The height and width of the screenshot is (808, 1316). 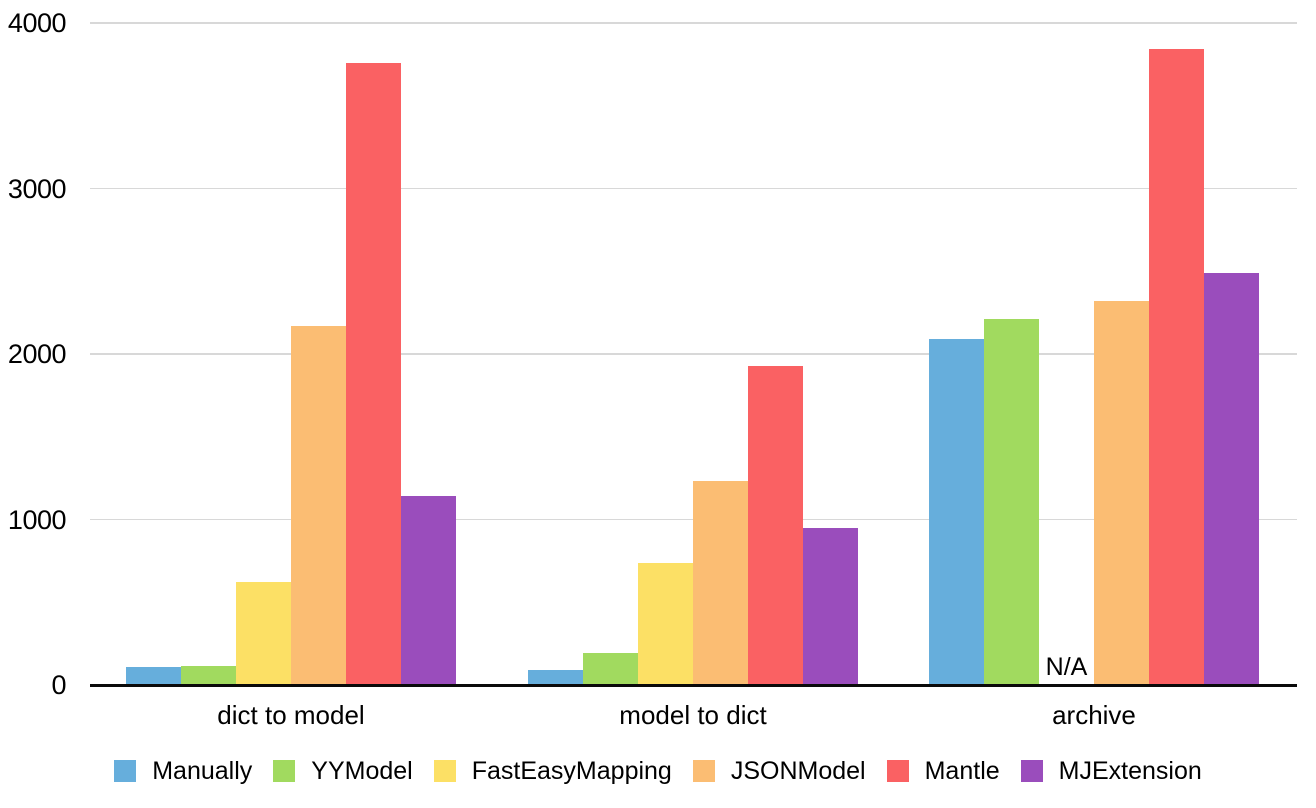 What do you see at coordinates (37, 188) in the screenshot?
I see `y-axis-tick-label-3000: 3000` at bounding box center [37, 188].